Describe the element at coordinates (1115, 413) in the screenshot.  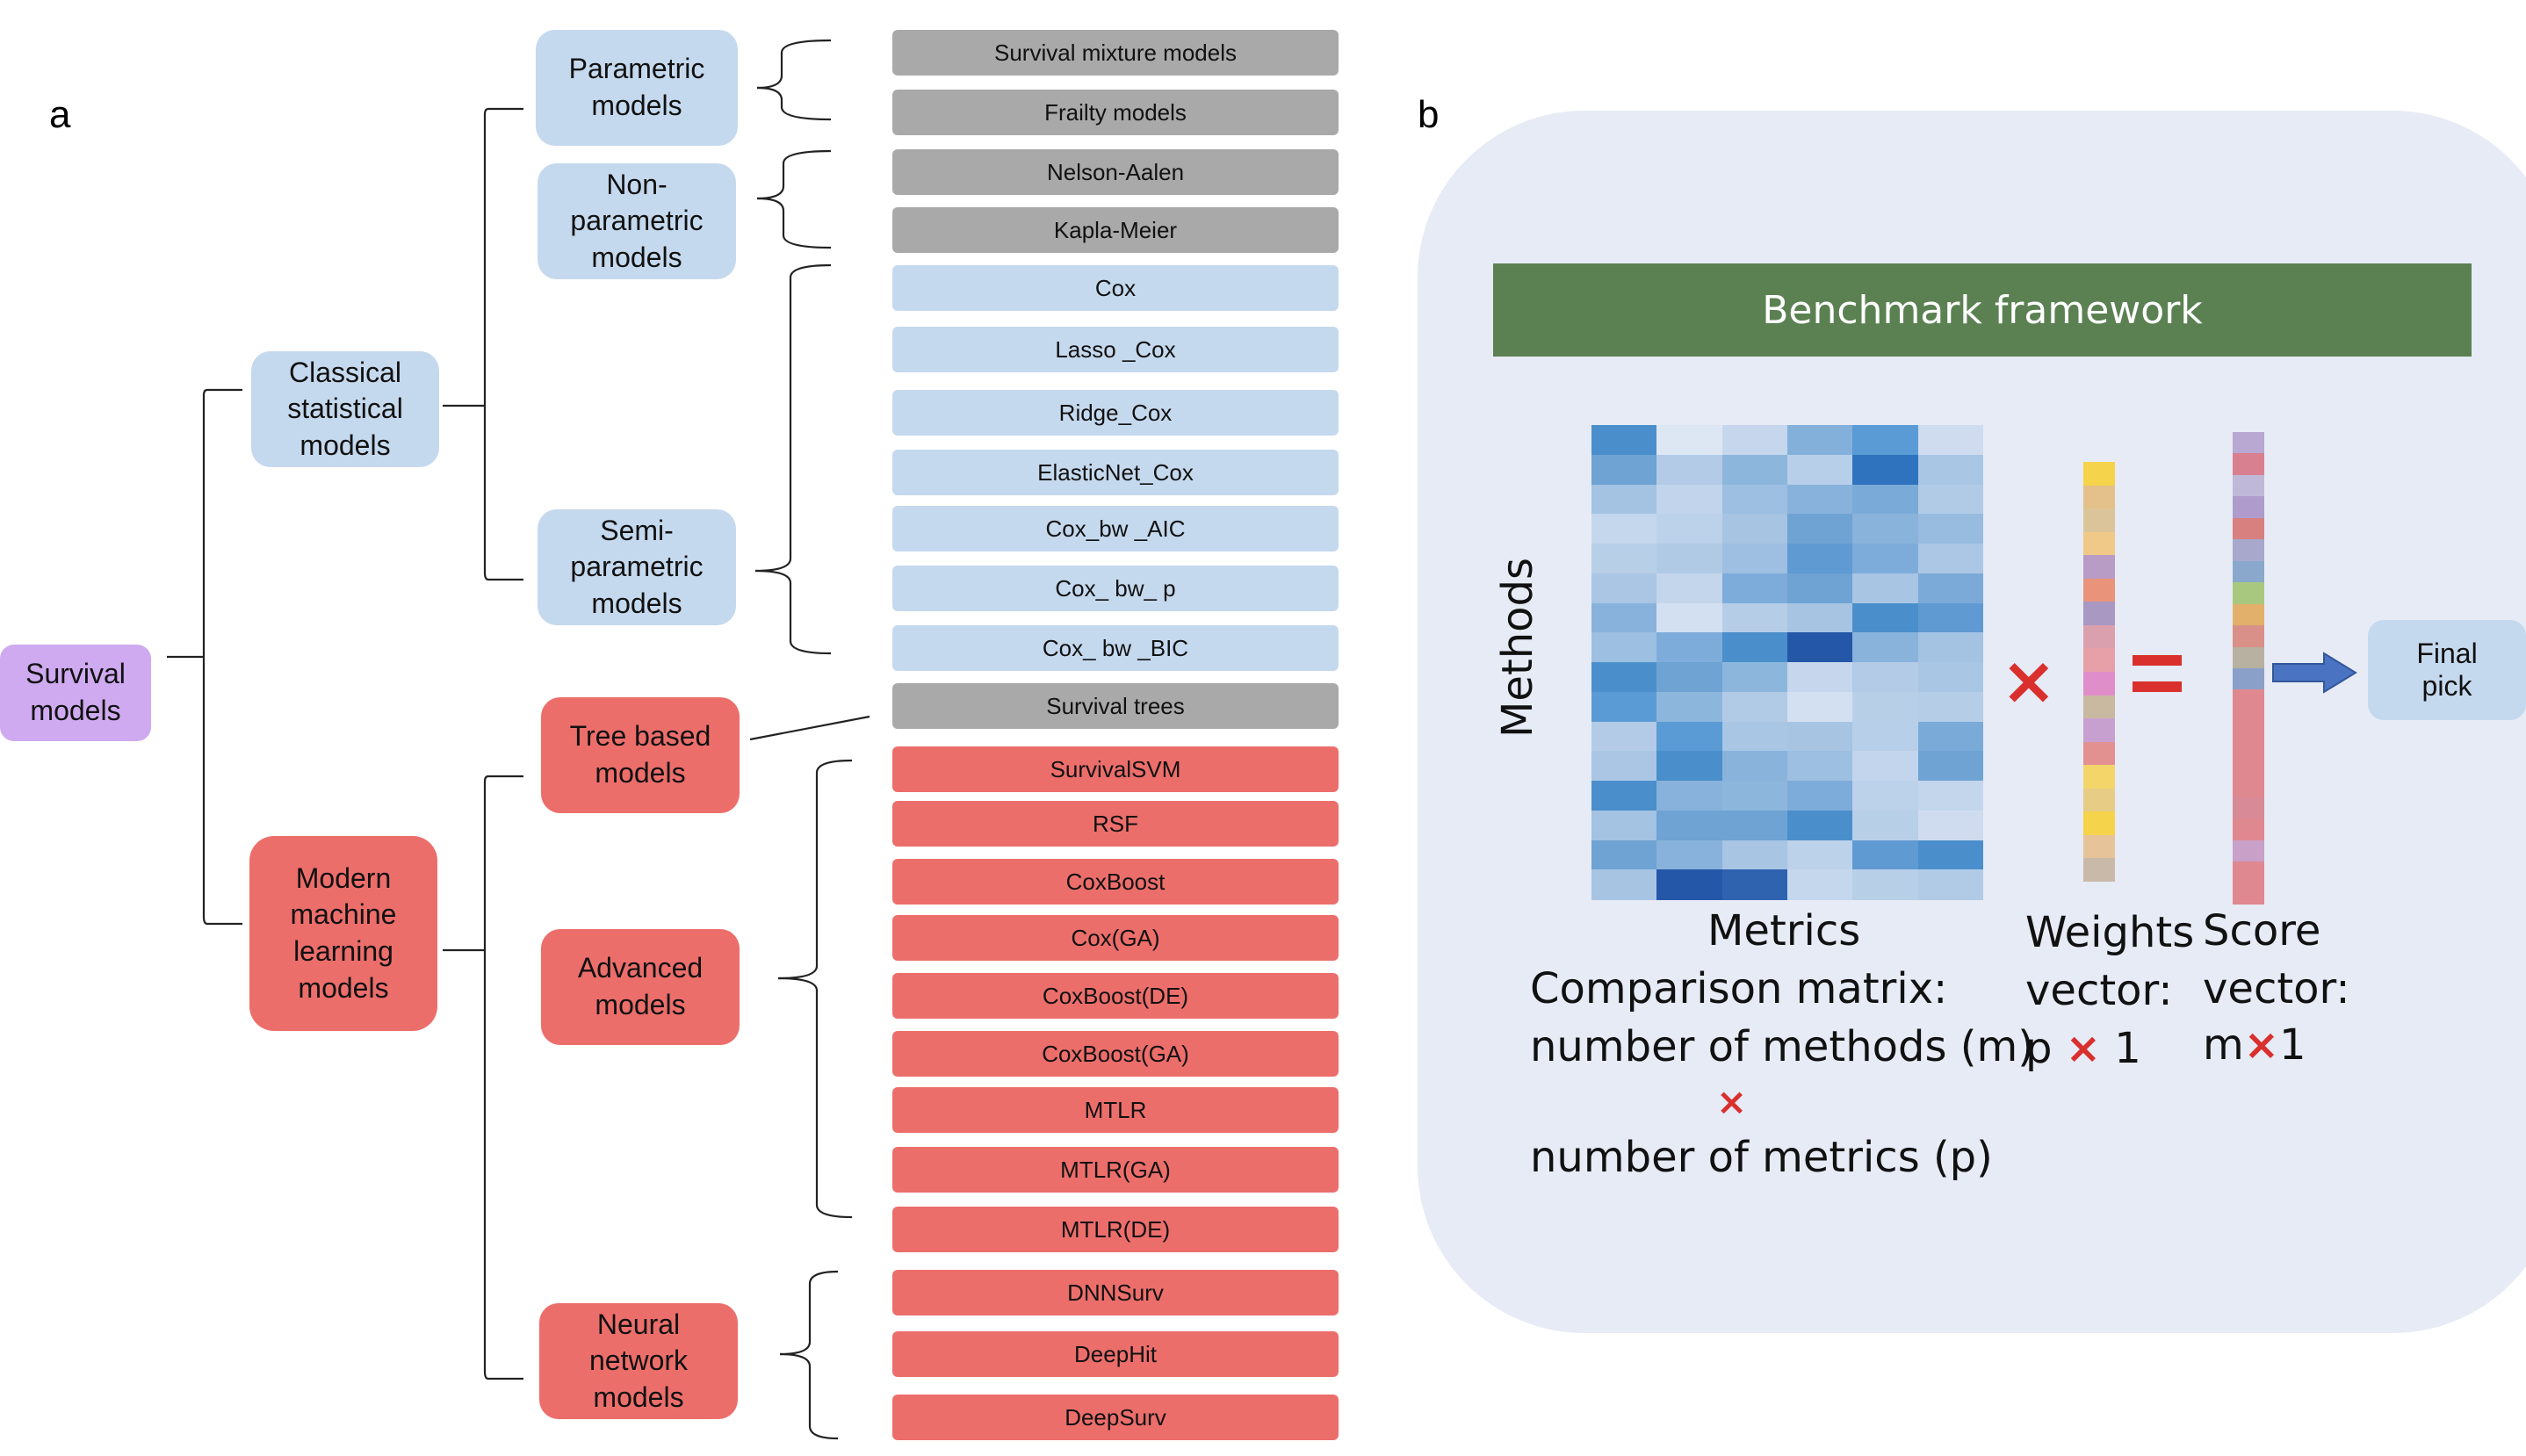
I see `leaf-ridge-cox: Ridge_Cox` at that location.